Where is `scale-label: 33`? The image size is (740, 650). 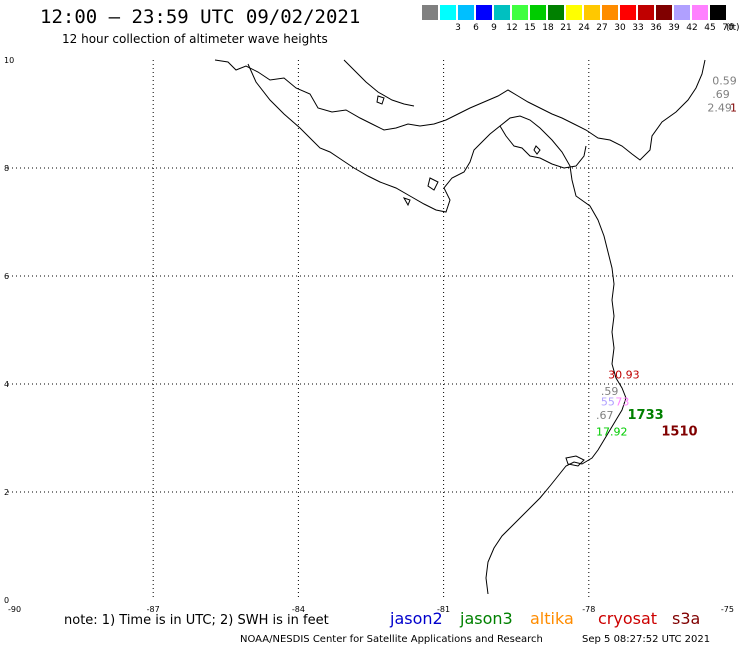
scale-label: 33 is located at coordinates (638, 28).